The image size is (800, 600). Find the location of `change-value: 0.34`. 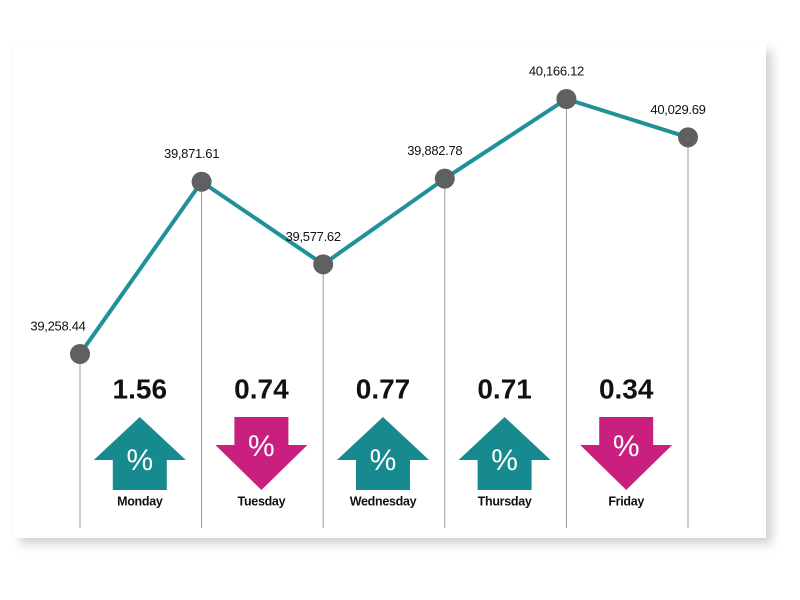

change-value: 0.34 is located at coordinates (626, 388).